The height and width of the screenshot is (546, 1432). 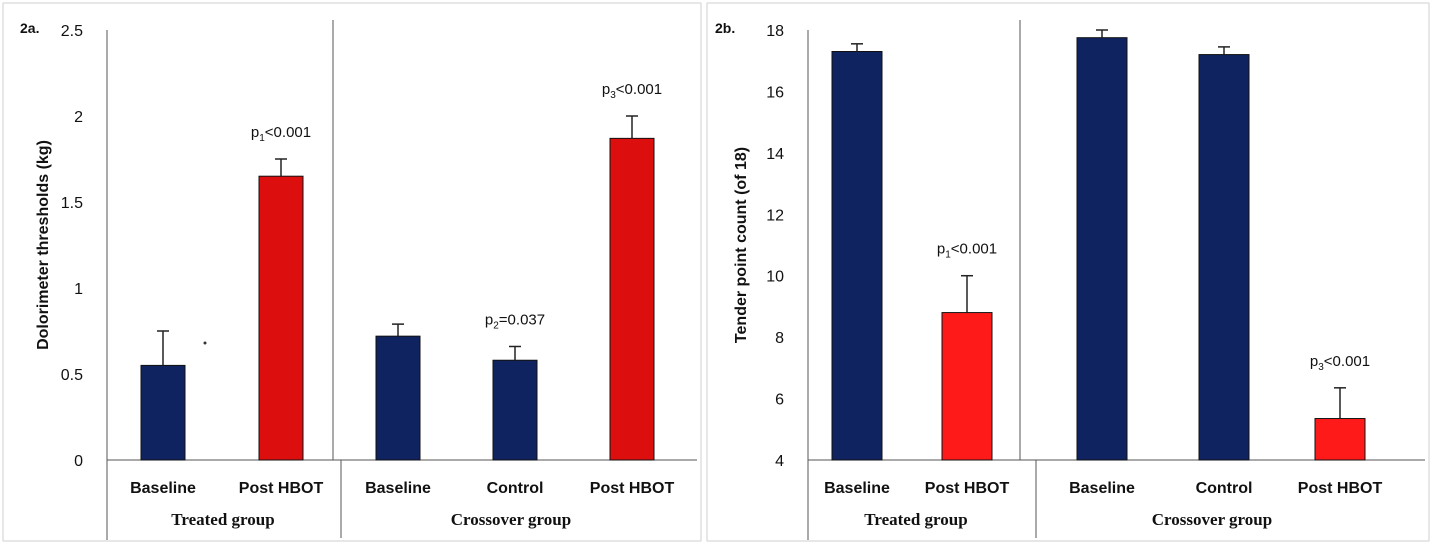 I want to click on y-tick-label: 16, so click(x=775, y=92).